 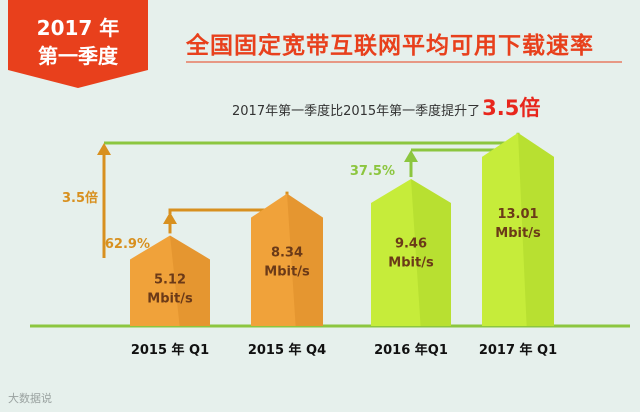 What do you see at coordinates (287, 350) in the screenshot?
I see `category-label-1: 2015 年 Q4` at bounding box center [287, 350].